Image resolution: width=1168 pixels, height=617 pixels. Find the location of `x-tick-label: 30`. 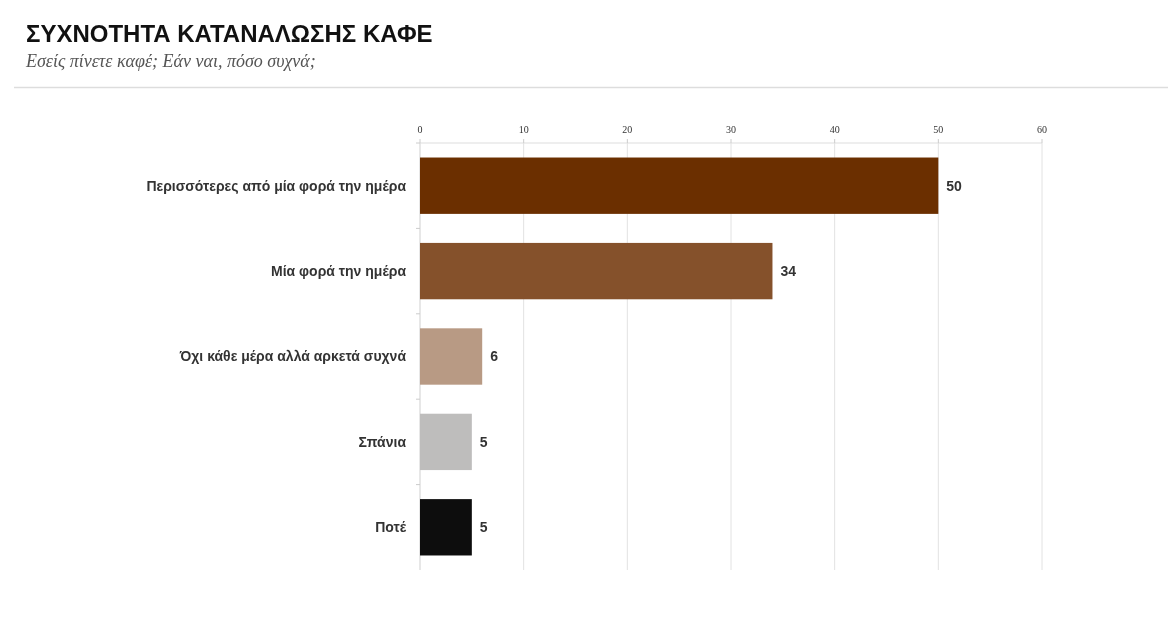

x-tick-label: 30 is located at coordinates (731, 129).